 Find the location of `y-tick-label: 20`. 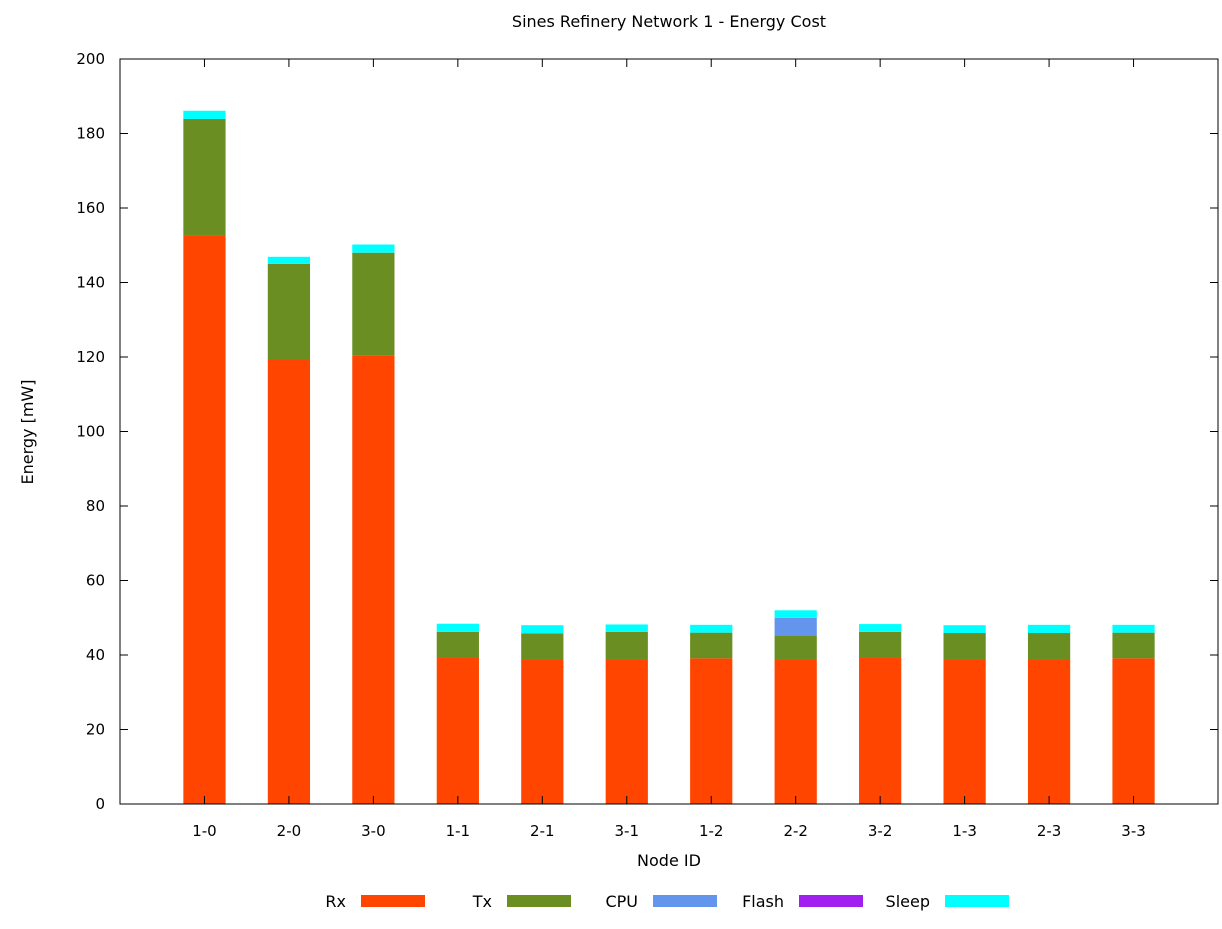

y-tick-label: 20 is located at coordinates (95, 730).